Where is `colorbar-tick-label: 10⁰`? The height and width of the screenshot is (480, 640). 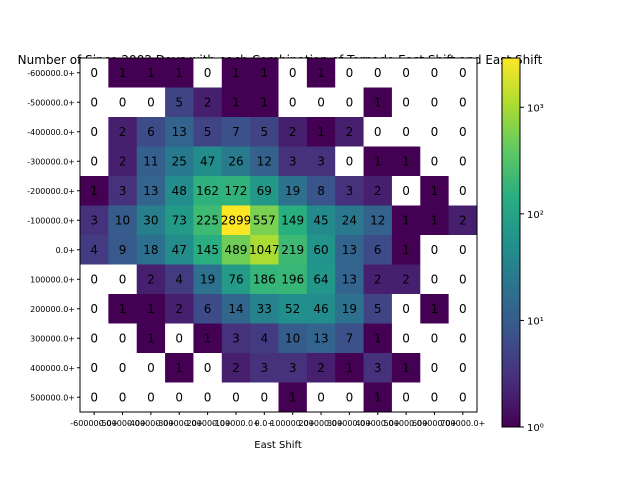
colorbar-tick-label: 10⁰ is located at coordinates (535, 428).